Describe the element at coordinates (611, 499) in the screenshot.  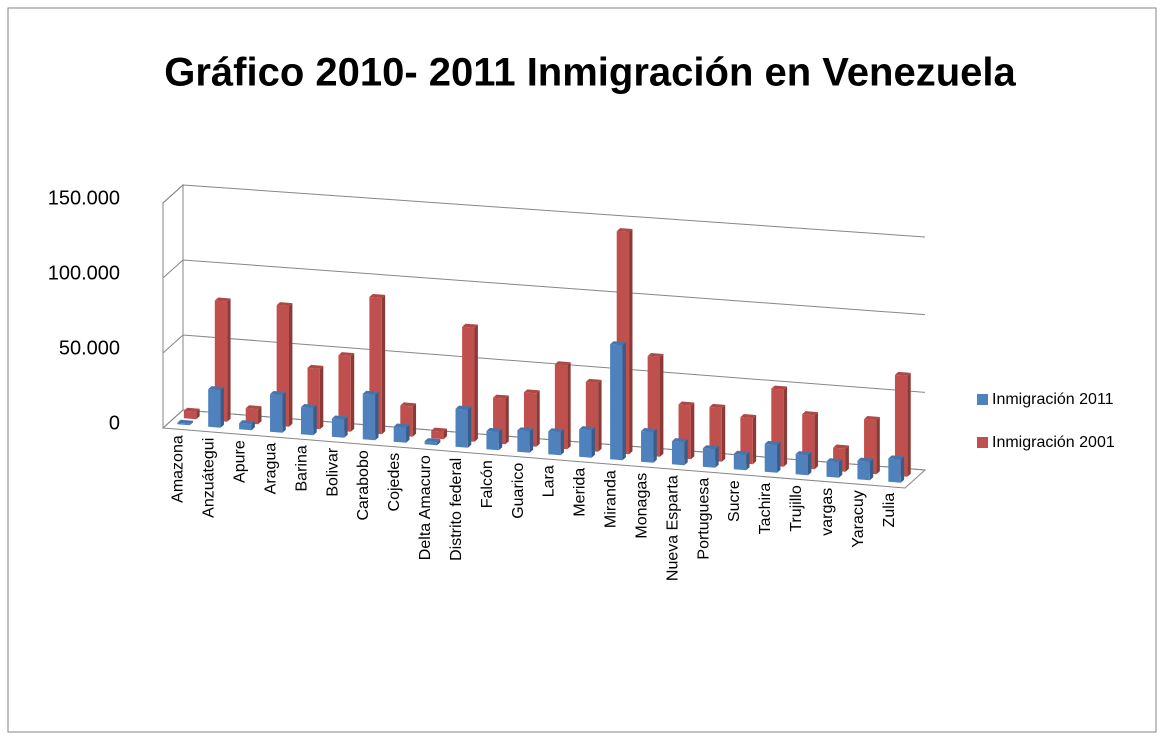
I see `x-tick-label: Miranda` at that location.